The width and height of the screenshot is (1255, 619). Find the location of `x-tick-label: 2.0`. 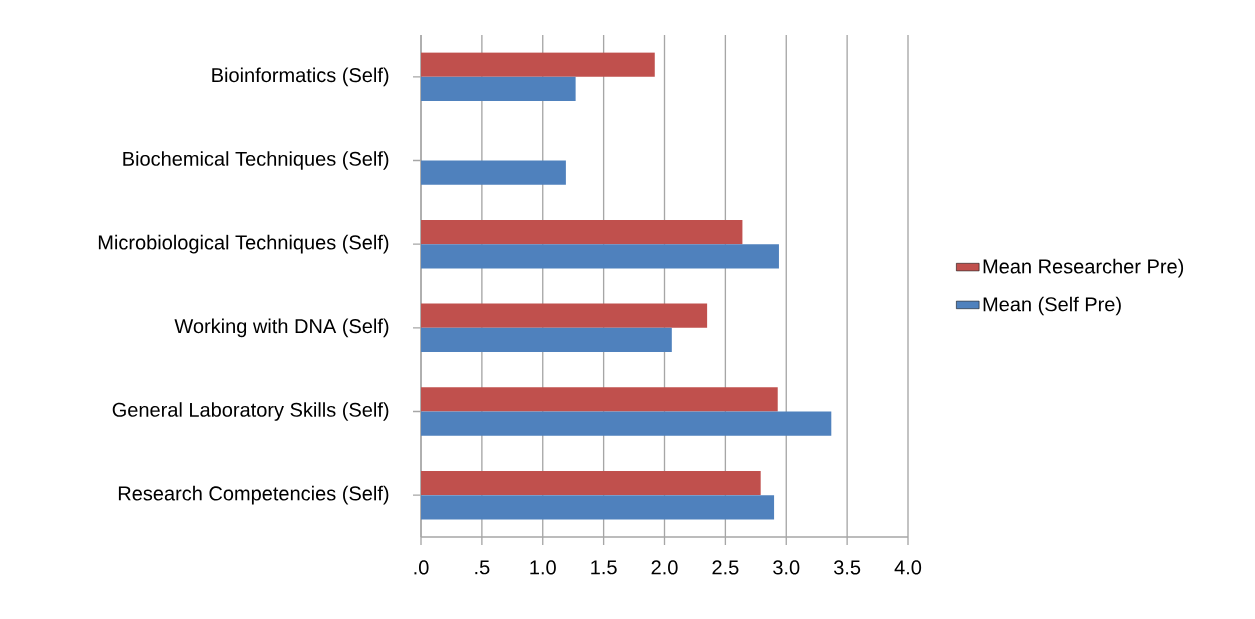

x-tick-label: 2.0 is located at coordinates (664, 567).